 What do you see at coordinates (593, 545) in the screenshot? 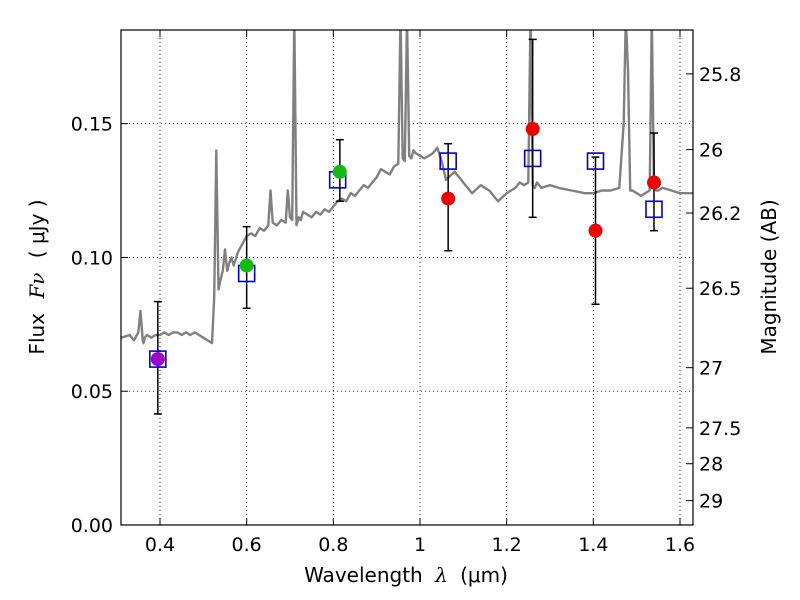
I see `x-tick-label: 1.4` at bounding box center [593, 545].